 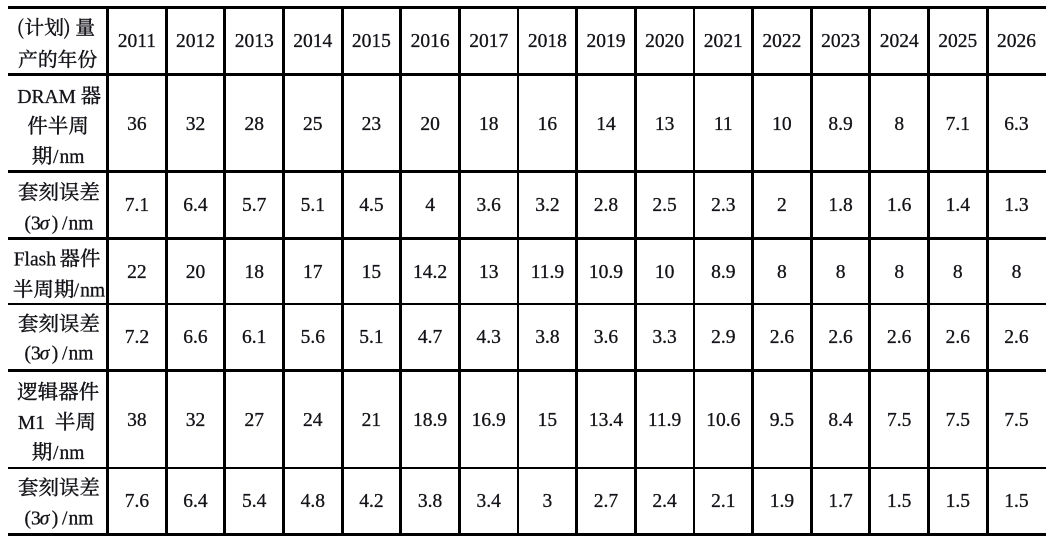 I want to click on svg-text: M1, so click(x=31, y=423).